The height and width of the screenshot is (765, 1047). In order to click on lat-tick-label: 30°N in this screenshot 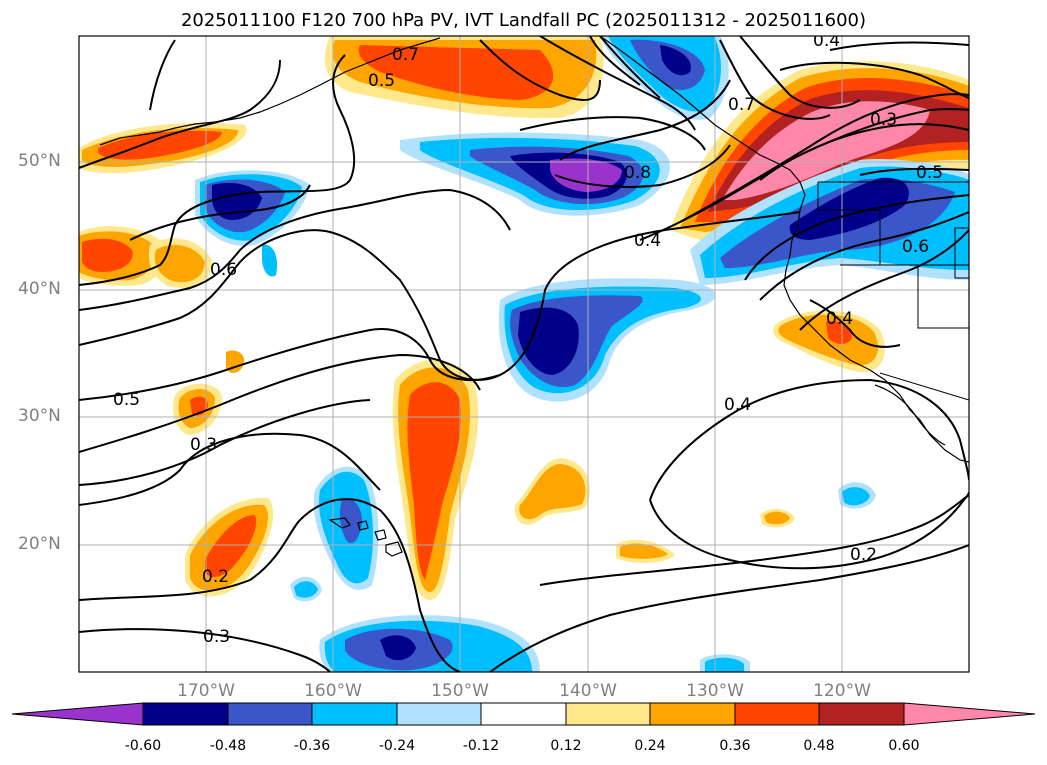, I will do `click(39, 416)`.